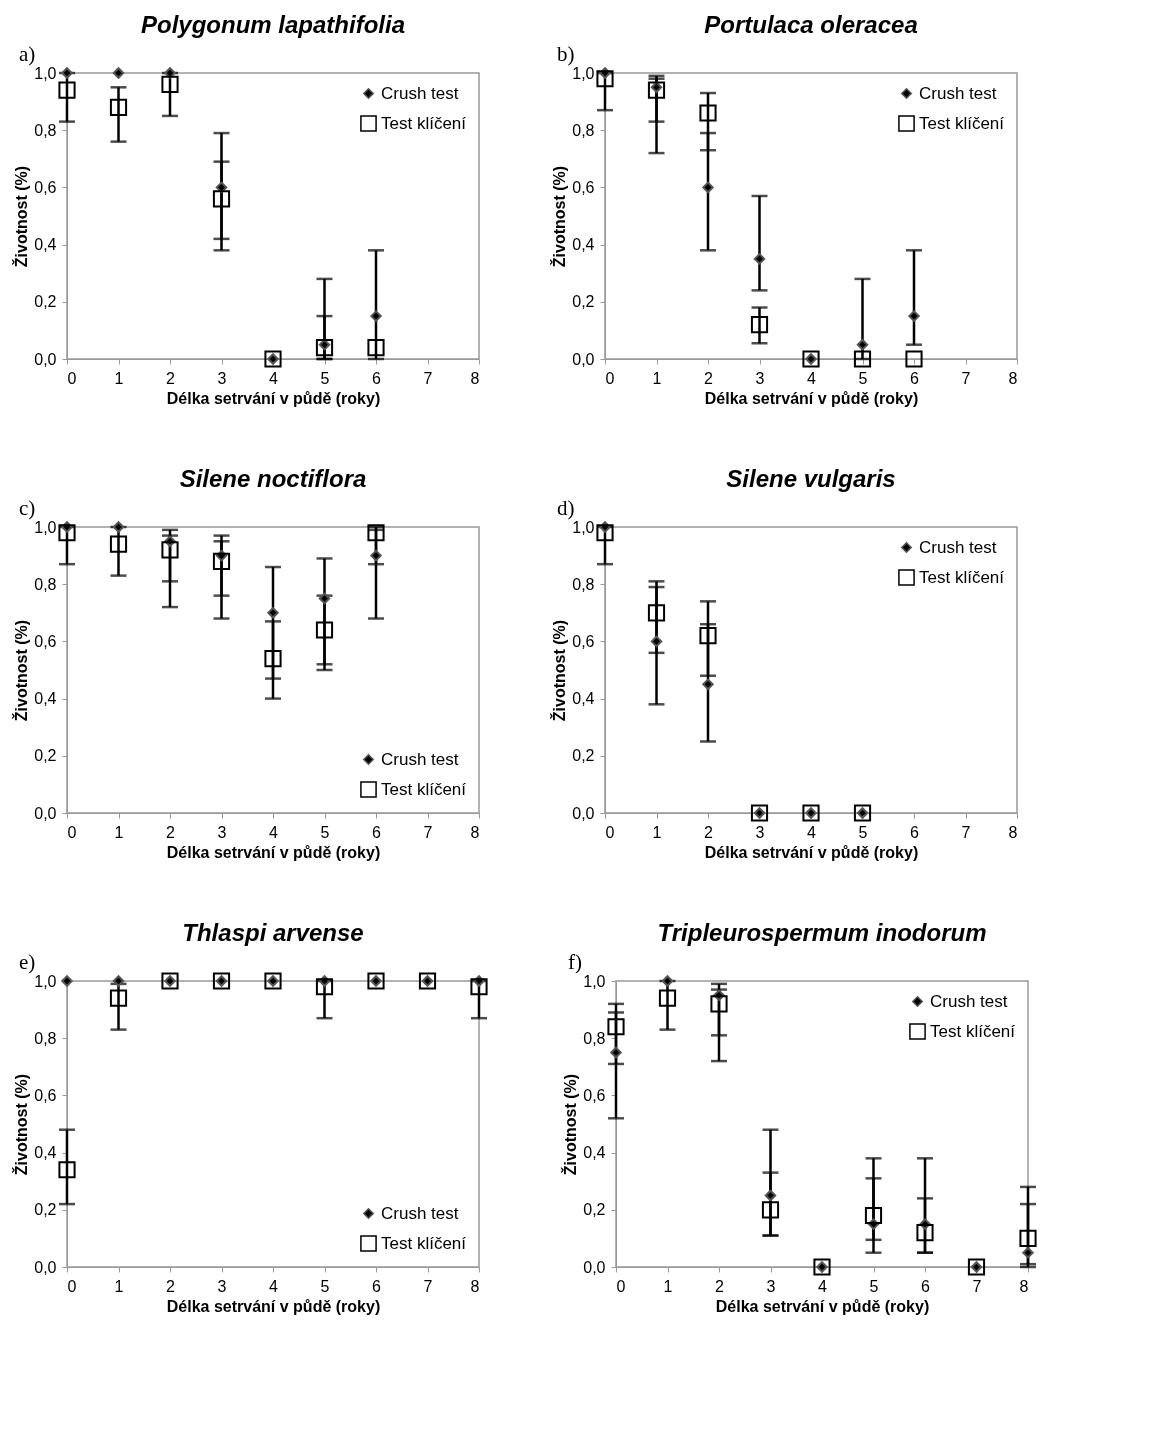  What do you see at coordinates (566, 508) in the screenshot?
I see `text: d)` at bounding box center [566, 508].